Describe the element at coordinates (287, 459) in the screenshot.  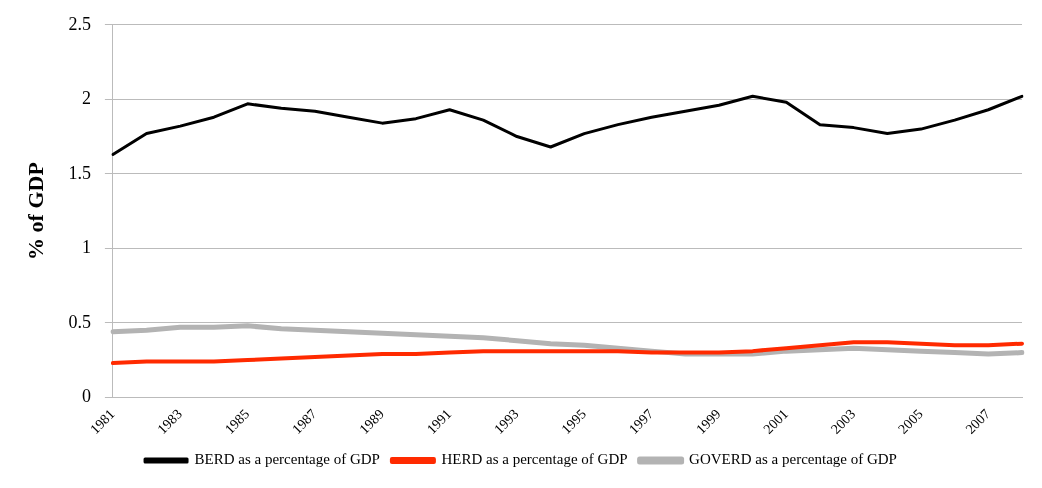
I see `legend-label: BERD as a percentage of GDP` at that location.